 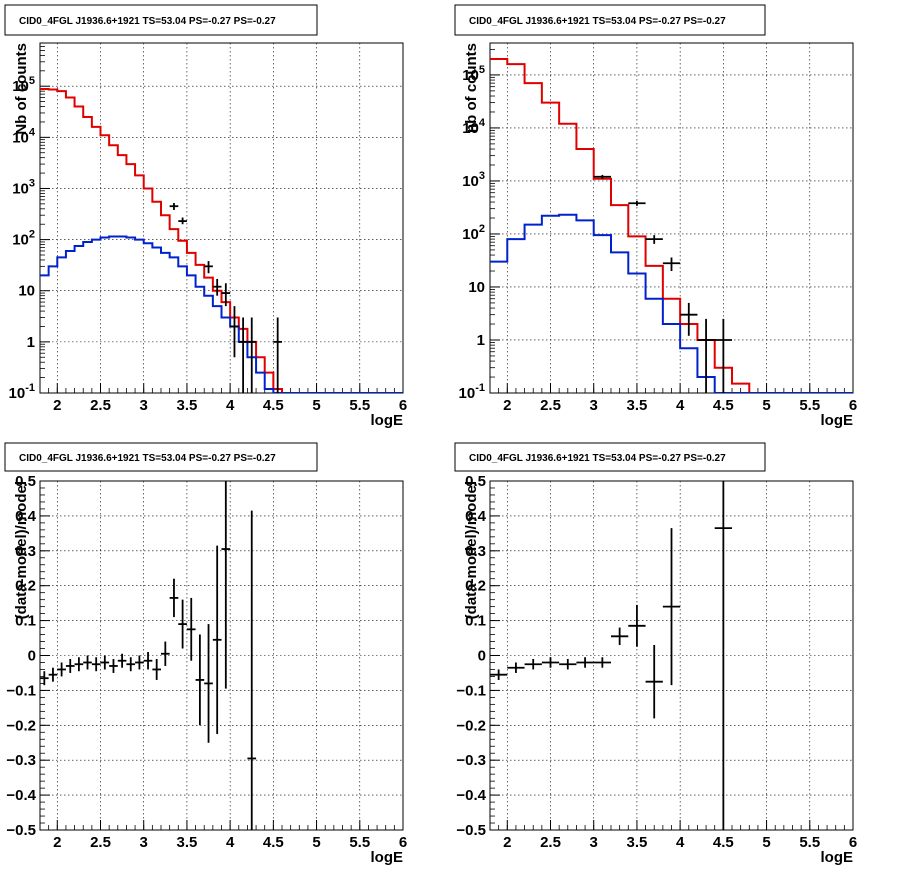 What do you see at coordinates (471, 88) in the screenshot?
I see `y-axis-label: nb of counts` at bounding box center [471, 88].